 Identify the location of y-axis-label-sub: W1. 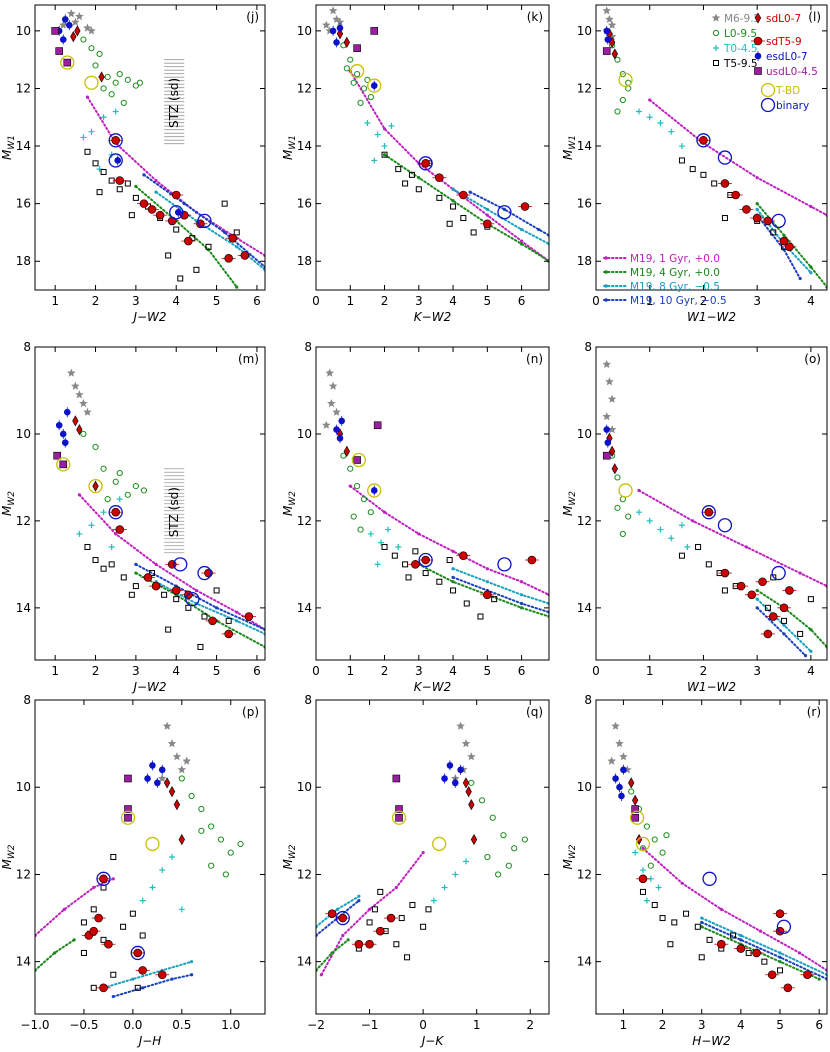
(573, 142).